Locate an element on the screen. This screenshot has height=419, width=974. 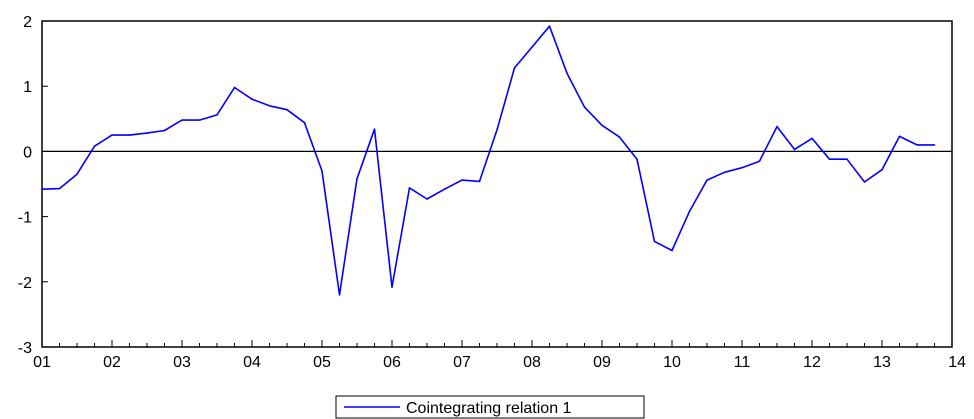
x-axis: 01 02 03 04 05 06 07 08 09 10 11 12 13 14 is located at coordinates (499, 355).